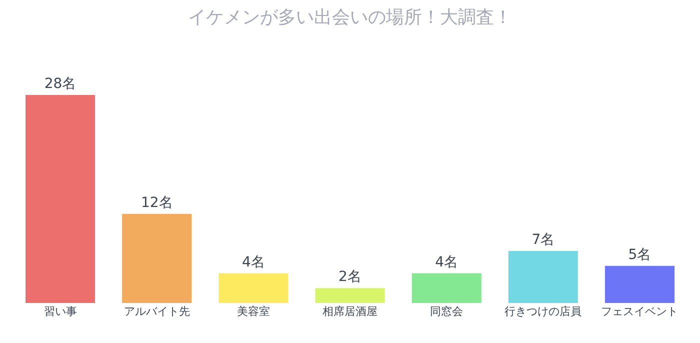 The height and width of the screenshot is (343, 700). Describe the element at coordinates (447, 311) in the screenshot. I see `x-tick-label: 同窓会` at that location.